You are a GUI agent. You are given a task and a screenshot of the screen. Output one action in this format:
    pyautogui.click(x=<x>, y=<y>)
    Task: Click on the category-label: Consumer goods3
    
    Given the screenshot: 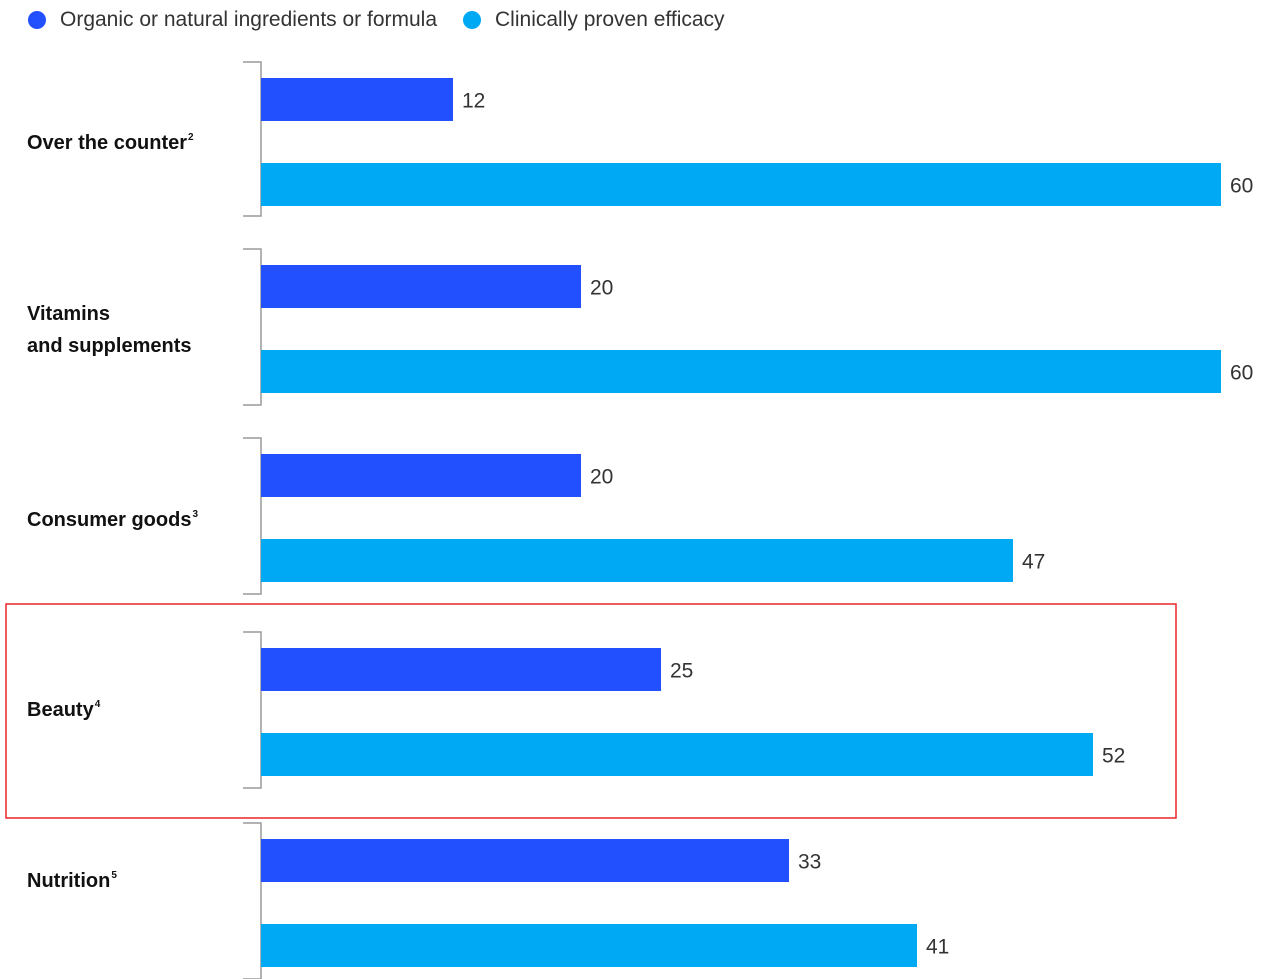 What is the action you would take?
    pyautogui.click(x=134, y=520)
    